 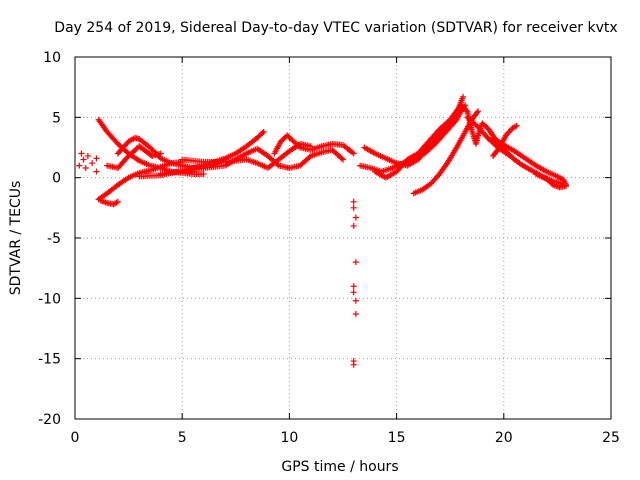 I want to click on x-tick-label: 25, so click(x=611, y=438).